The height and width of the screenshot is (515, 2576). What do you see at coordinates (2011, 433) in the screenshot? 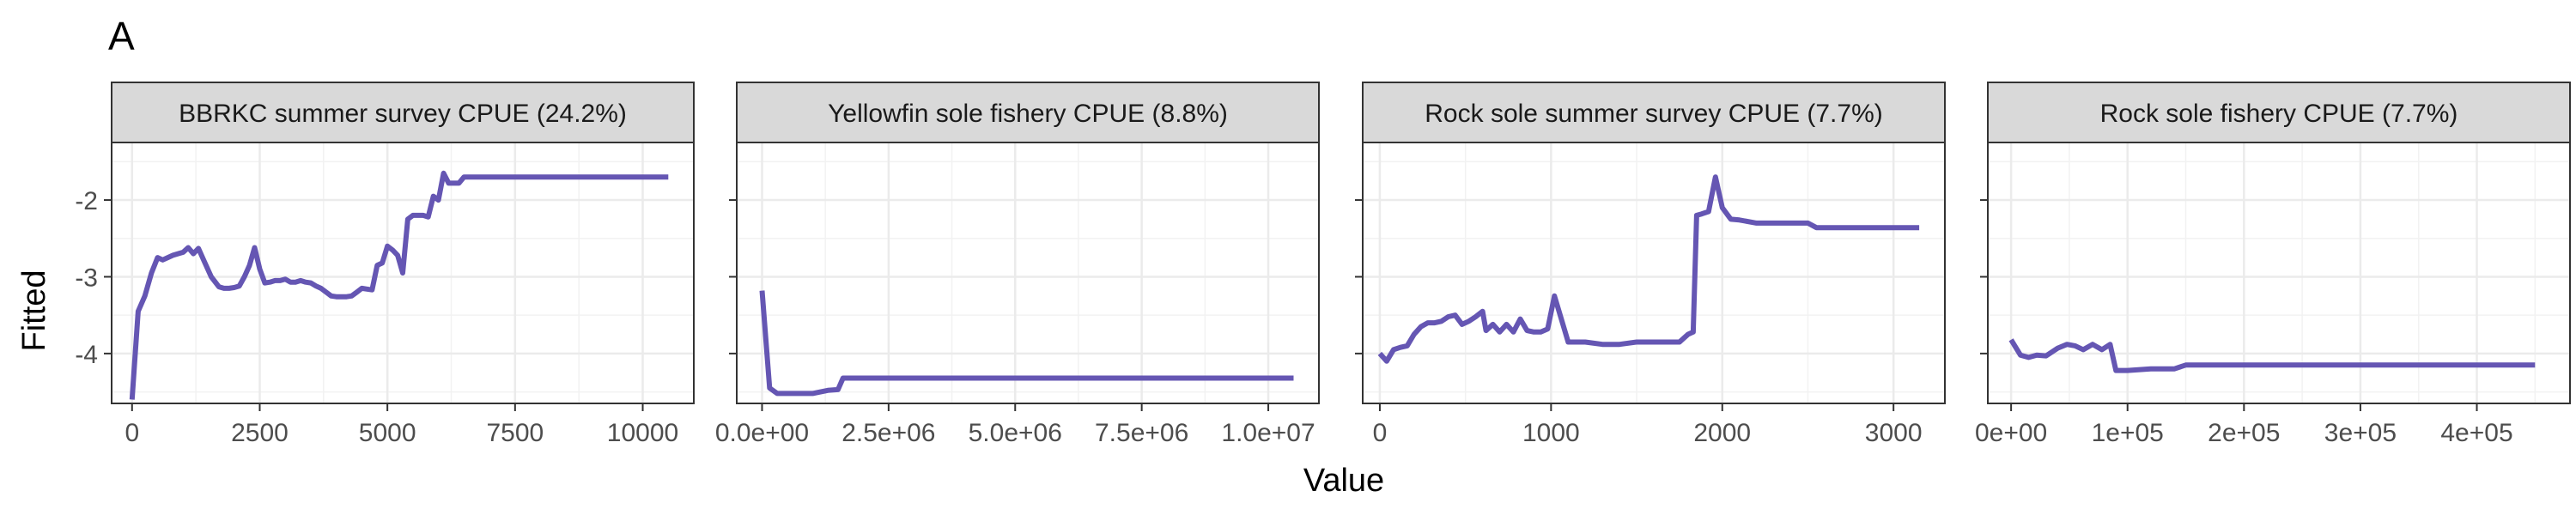
I see `x-tick-label: 0e+00` at bounding box center [2011, 433].